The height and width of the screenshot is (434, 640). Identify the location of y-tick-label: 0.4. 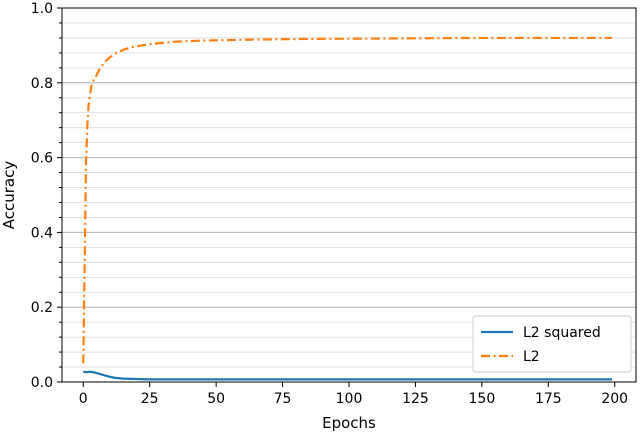
(42, 233).